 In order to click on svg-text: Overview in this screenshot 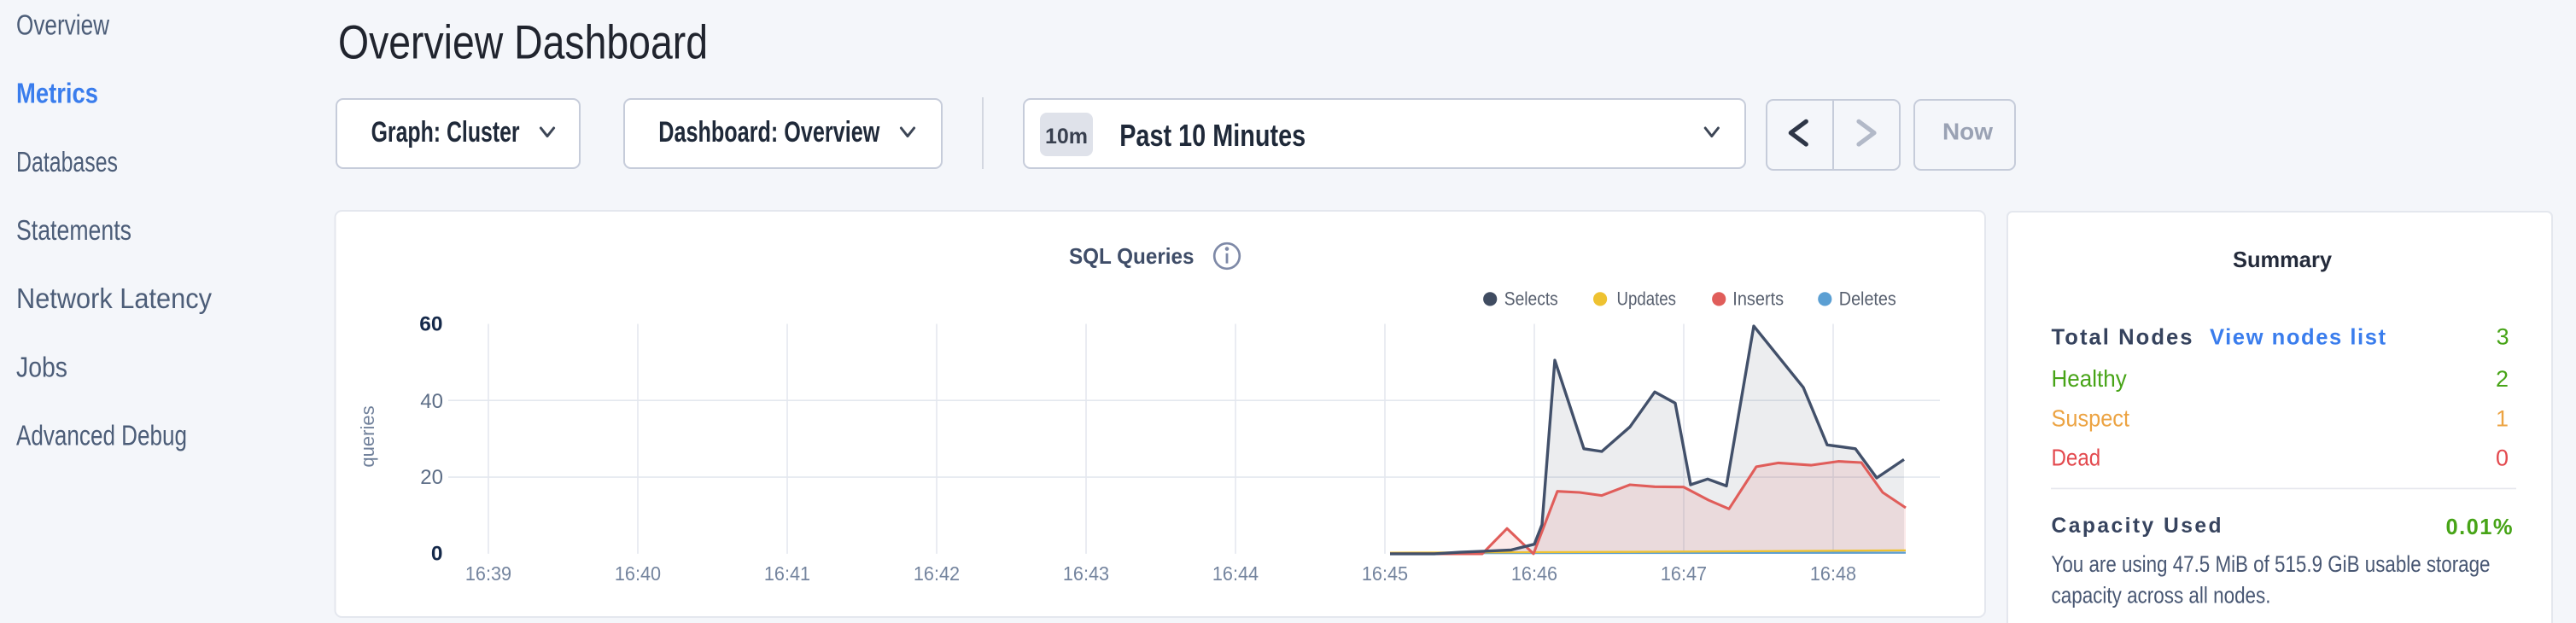, I will do `click(62, 24)`.